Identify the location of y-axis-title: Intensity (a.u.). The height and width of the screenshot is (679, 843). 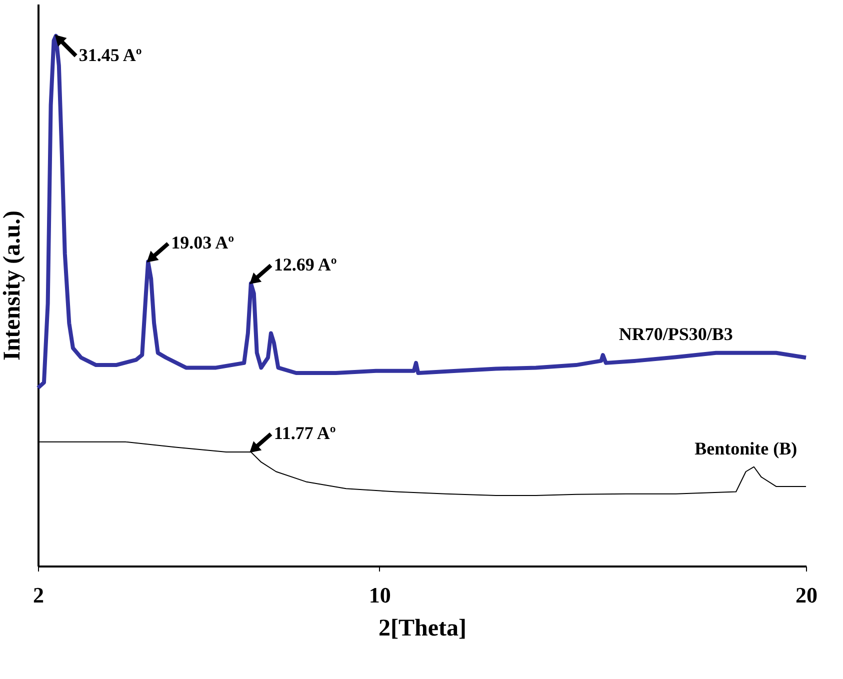
(13, 285).